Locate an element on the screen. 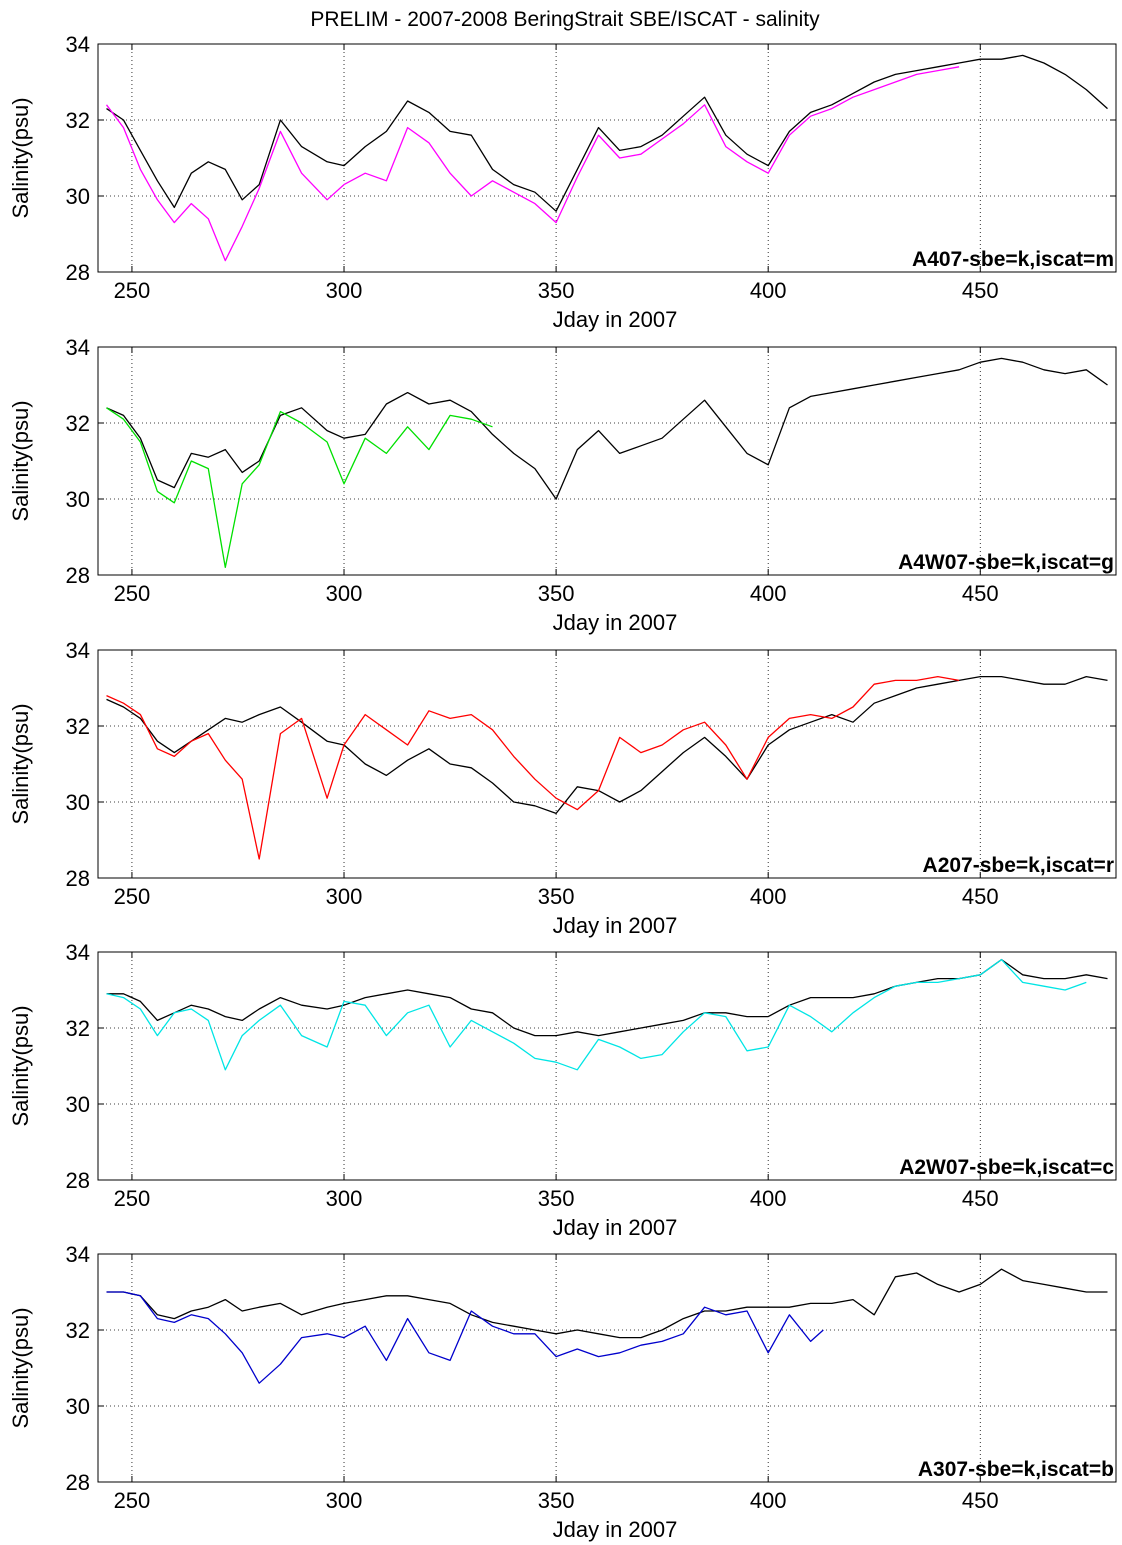 The height and width of the screenshot is (1545, 1122). panel-annotation: A207-sbe=k,iscat=r is located at coordinates (1018, 865).